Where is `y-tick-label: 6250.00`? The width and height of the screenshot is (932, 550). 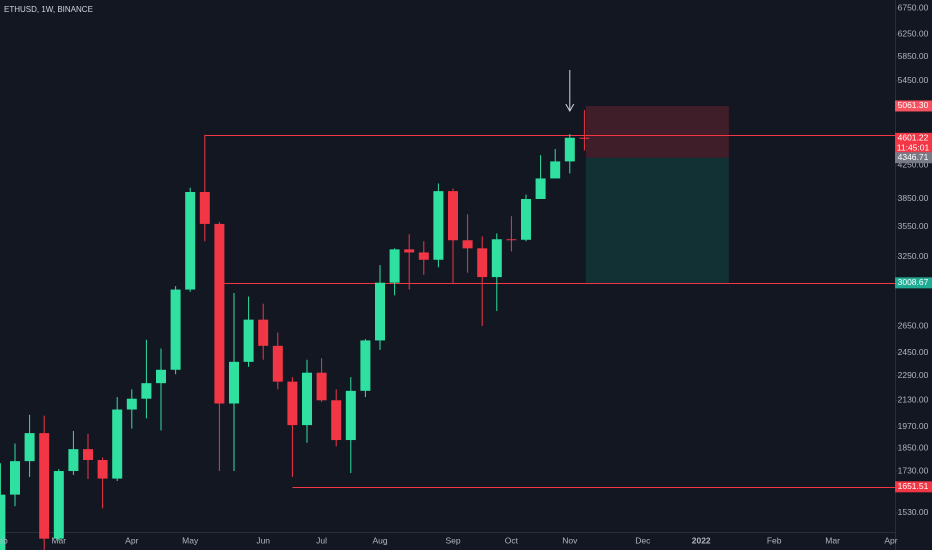 y-tick-label: 6250.00 is located at coordinates (913, 33).